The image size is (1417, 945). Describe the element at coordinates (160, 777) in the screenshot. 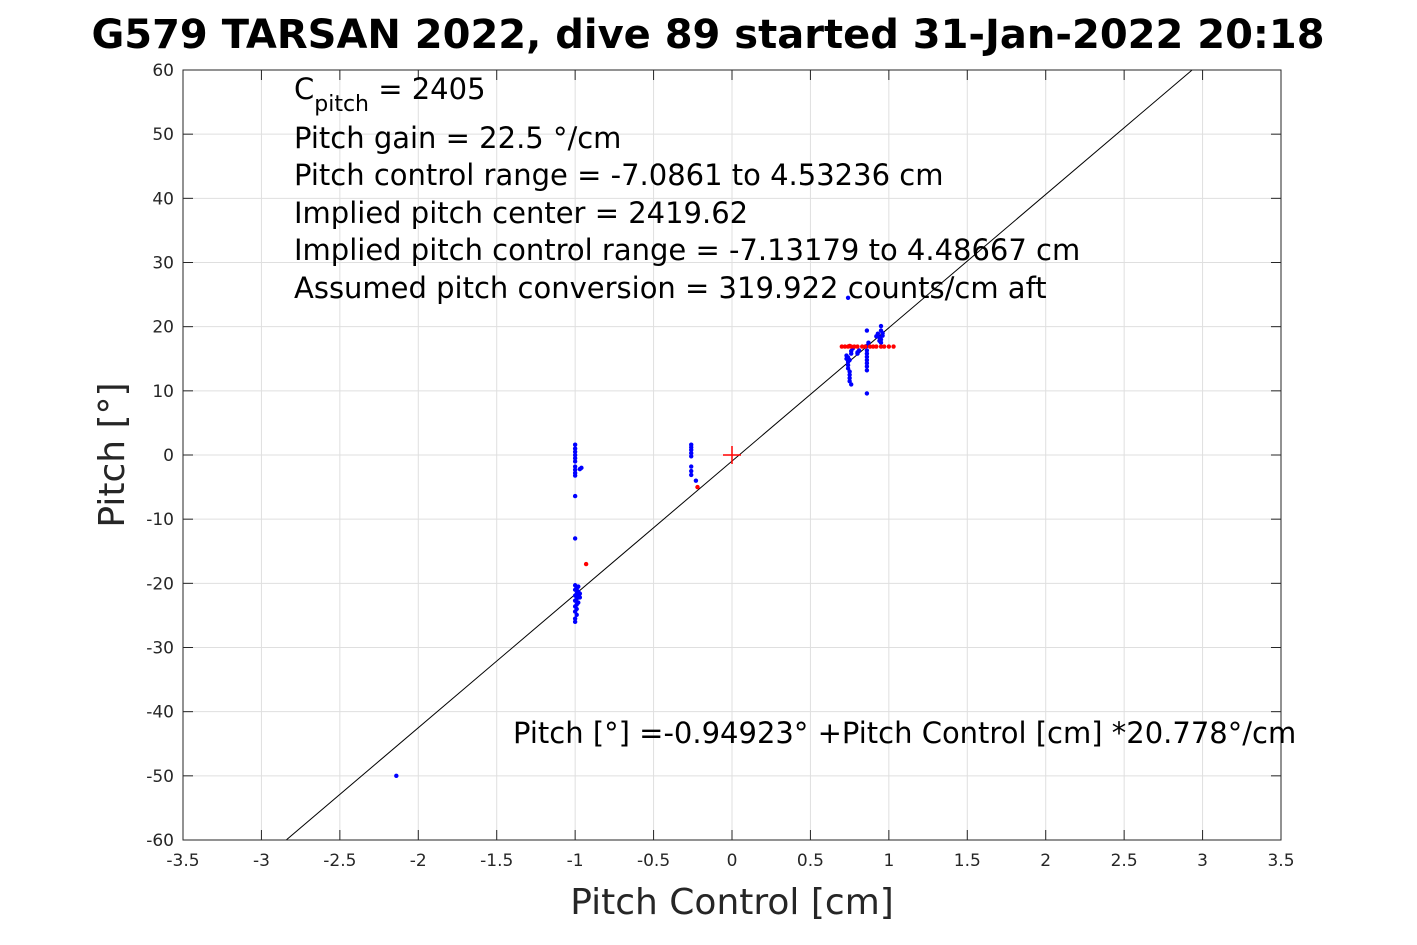

I see `y-tick-label: -50` at that location.